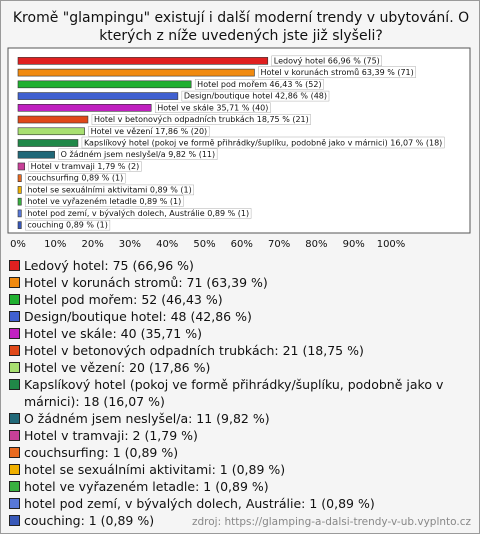  Describe the element at coordinates (241, 333) in the screenshot. I see `legend-item: Hotel ve skále: 40 (35,71 %)` at that location.